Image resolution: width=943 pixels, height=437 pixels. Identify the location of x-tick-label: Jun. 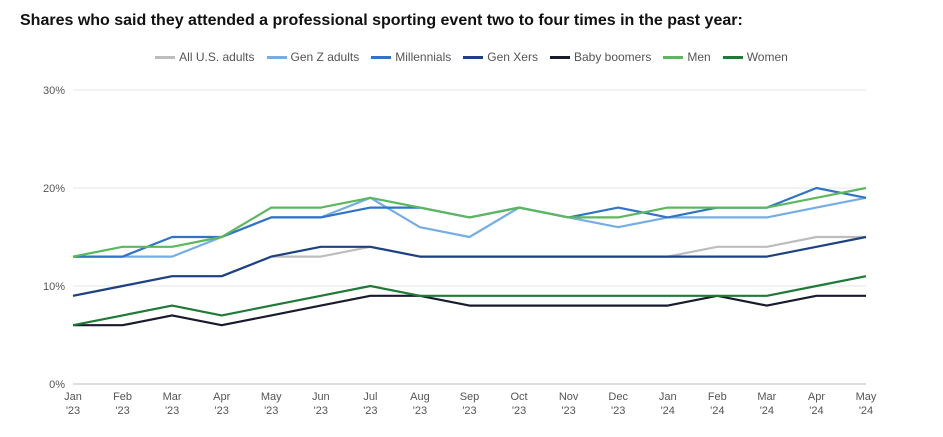
(321, 397).